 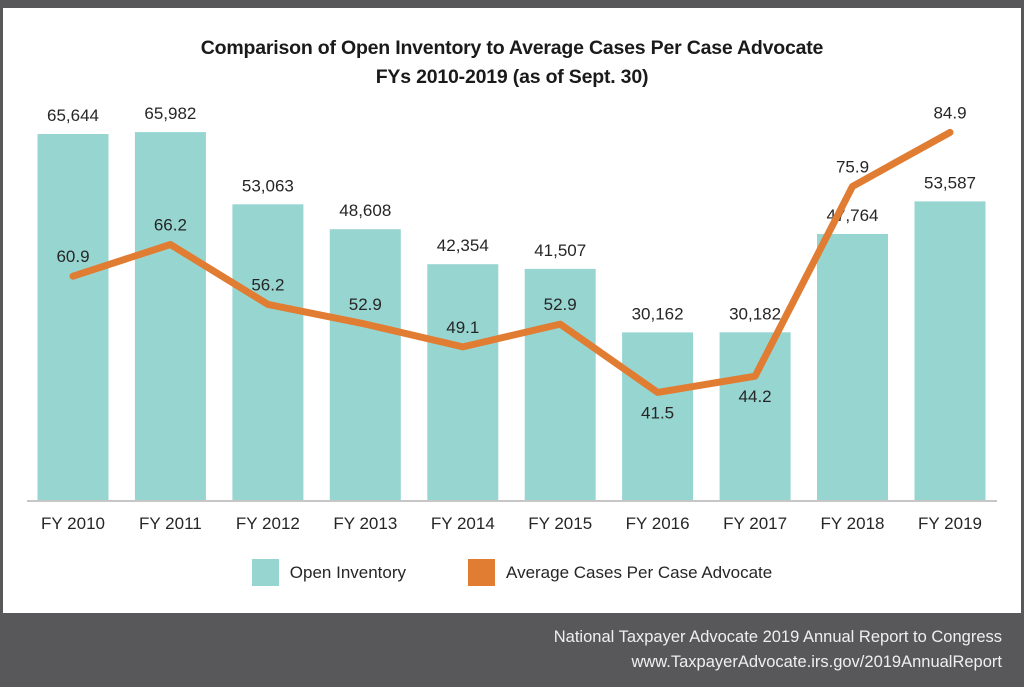 What do you see at coordinates (463, 245) in the screenshot?
I see `bar-value-label: 42,354` at bounding box center [463, 245].